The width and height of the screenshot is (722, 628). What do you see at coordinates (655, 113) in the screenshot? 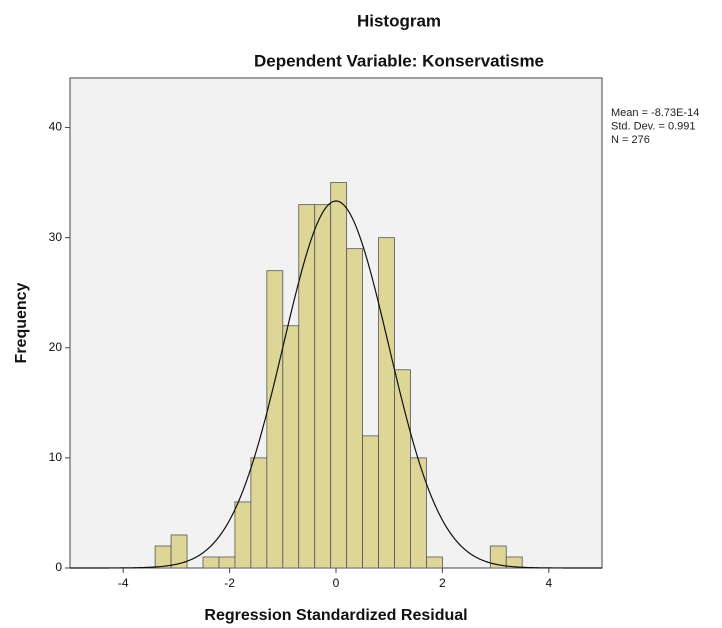
I see `stats-line: Mean = -8.73E-14` at bounding box center [655, 113].